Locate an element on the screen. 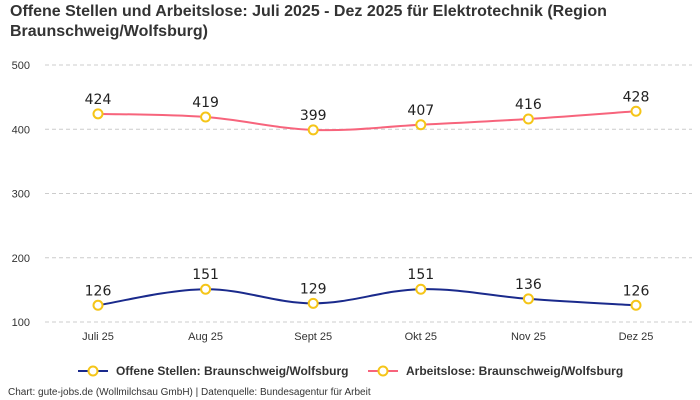 The height and width of the screenshot is (400, 700). legend-label: Offene Stellen: Braunschweig/Wolfsburg is located at coordinates (232, 371).